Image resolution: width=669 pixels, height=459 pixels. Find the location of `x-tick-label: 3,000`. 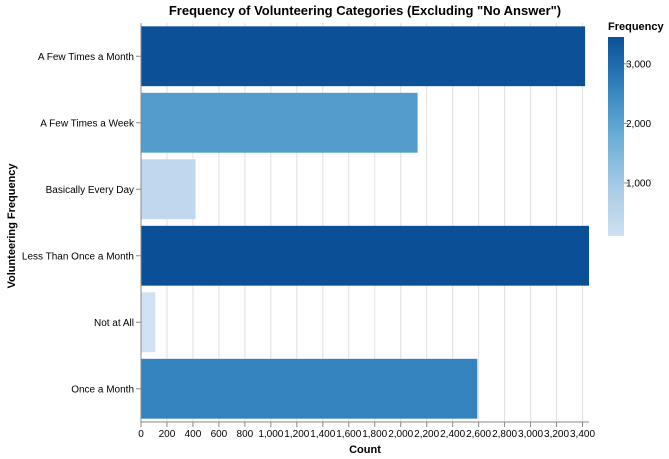

x-tick-label: 3,000 is located at coordinates (530, 434).